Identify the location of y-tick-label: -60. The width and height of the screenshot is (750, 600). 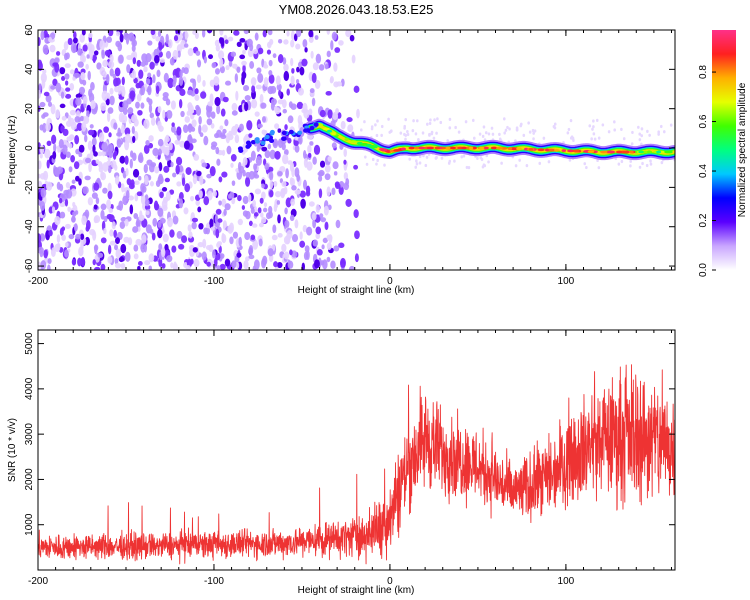
(29, 265).